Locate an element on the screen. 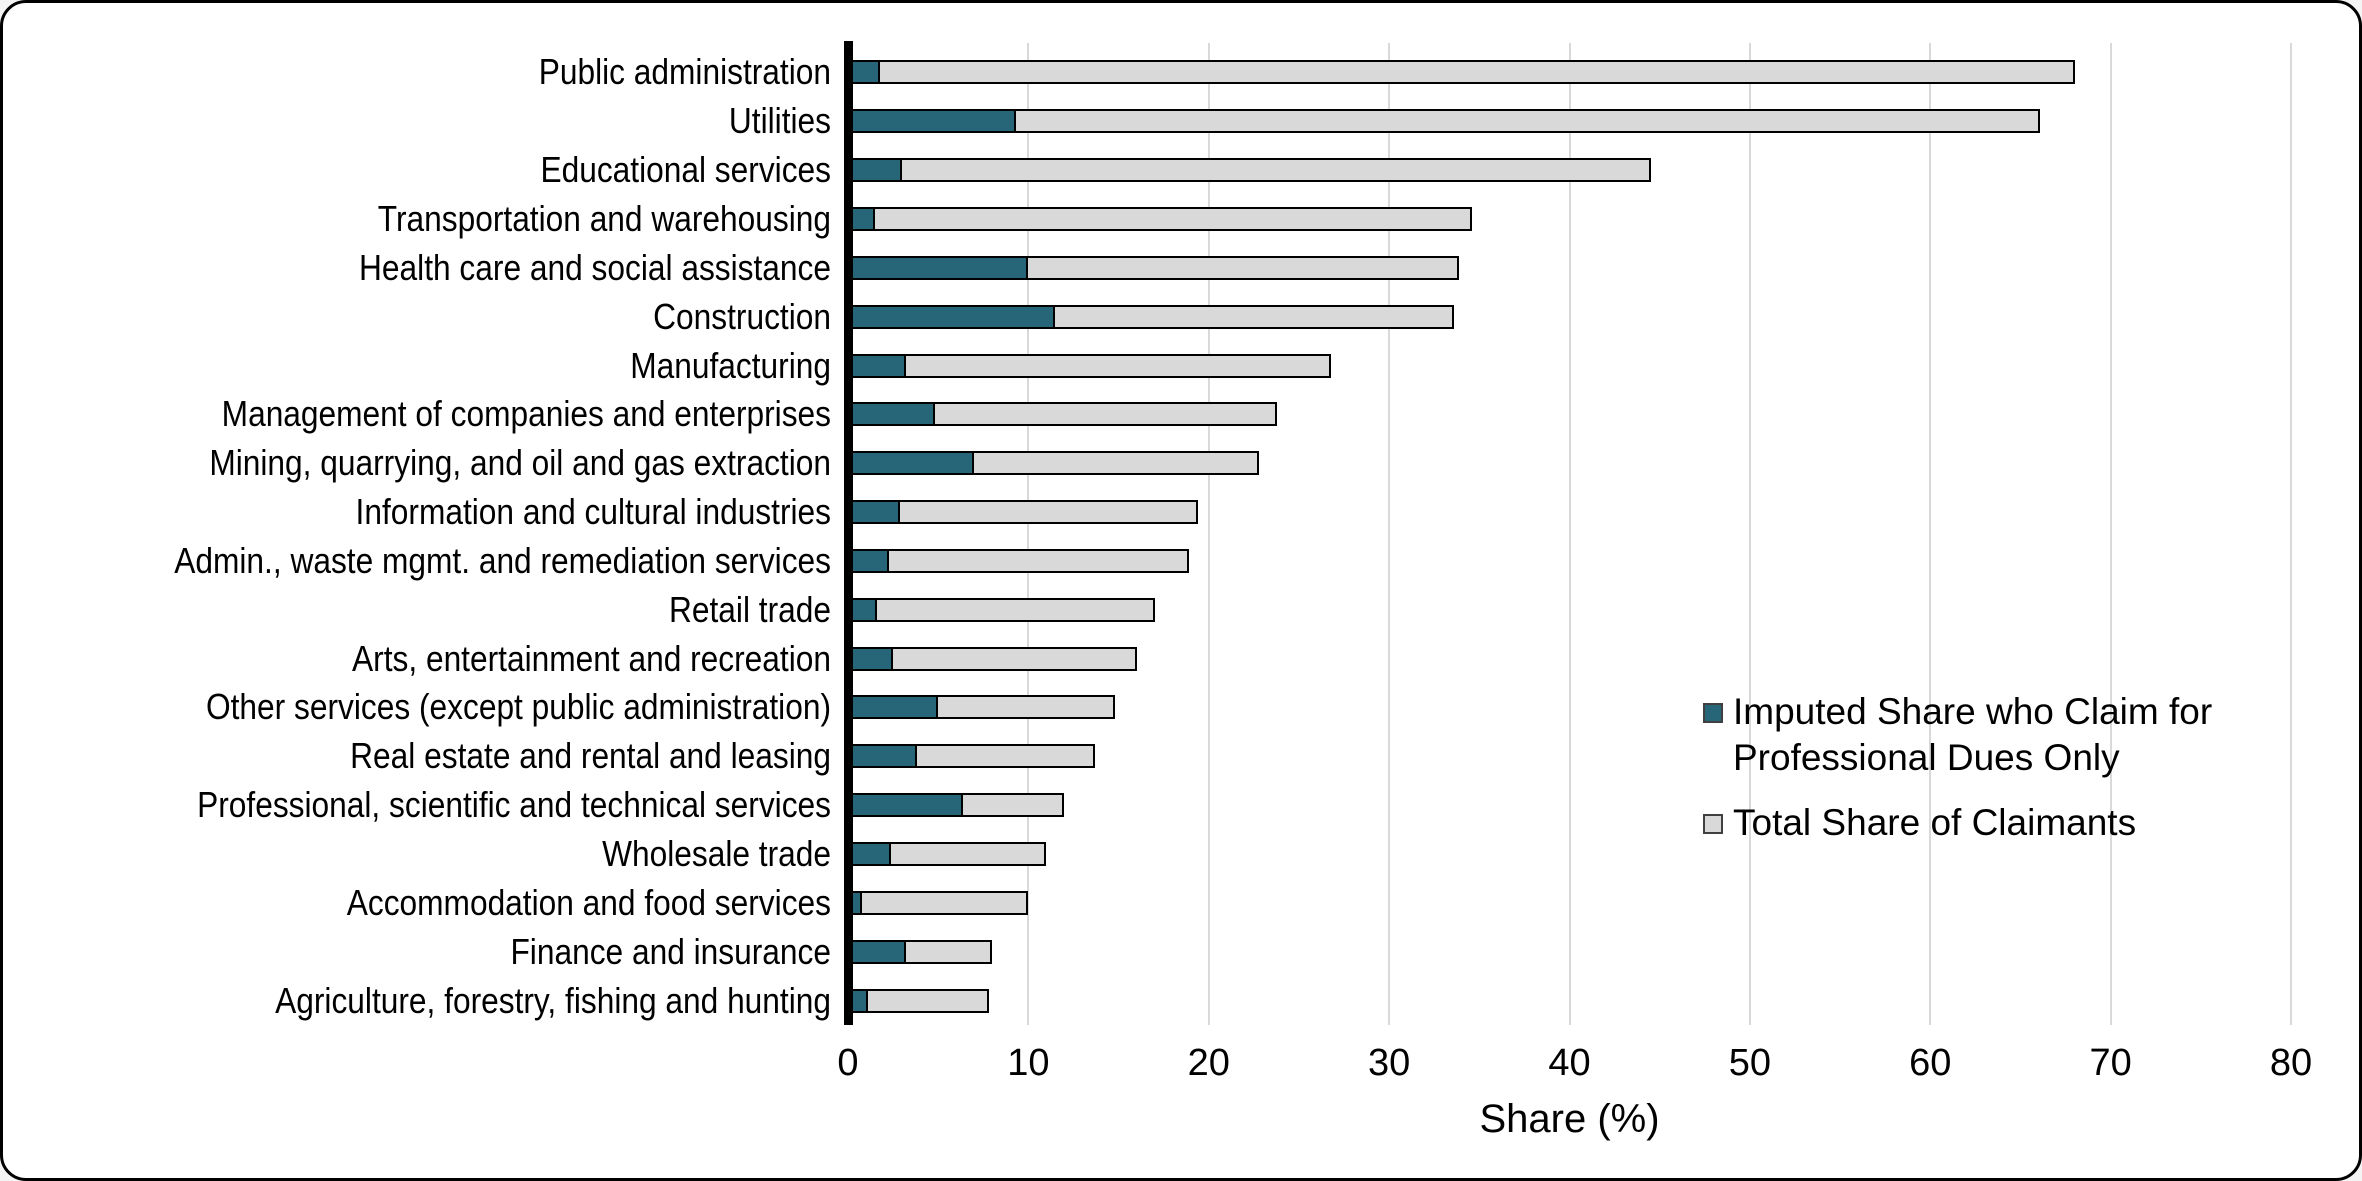 This screenshot has width=2362, height=1181. x-tick-label: 50 is located at coordinates (1750, 1063).